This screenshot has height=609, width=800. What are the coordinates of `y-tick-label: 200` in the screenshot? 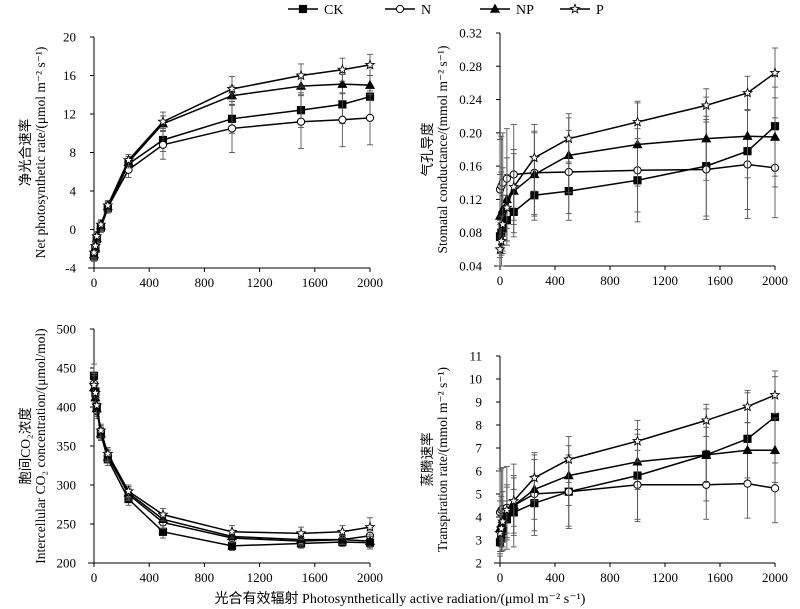 It's located at (67, 563).